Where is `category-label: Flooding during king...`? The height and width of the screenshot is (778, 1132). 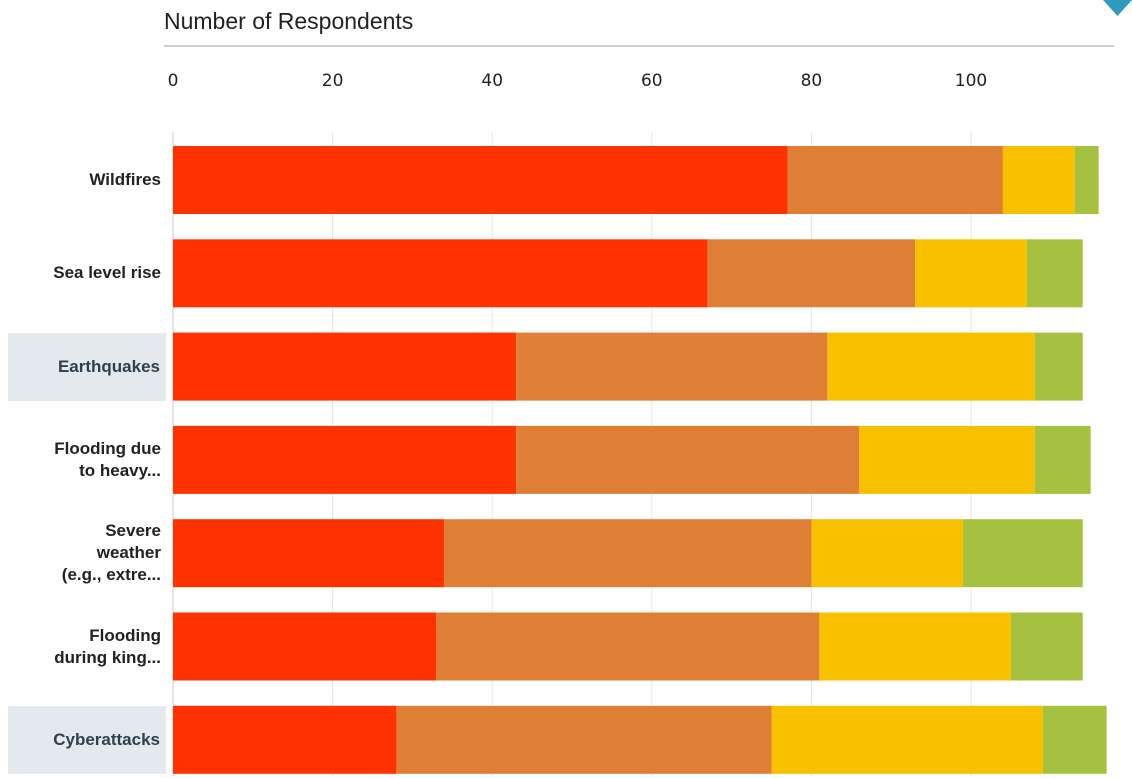 category-label: Flooding during king... is located at coordinates (89, 647).